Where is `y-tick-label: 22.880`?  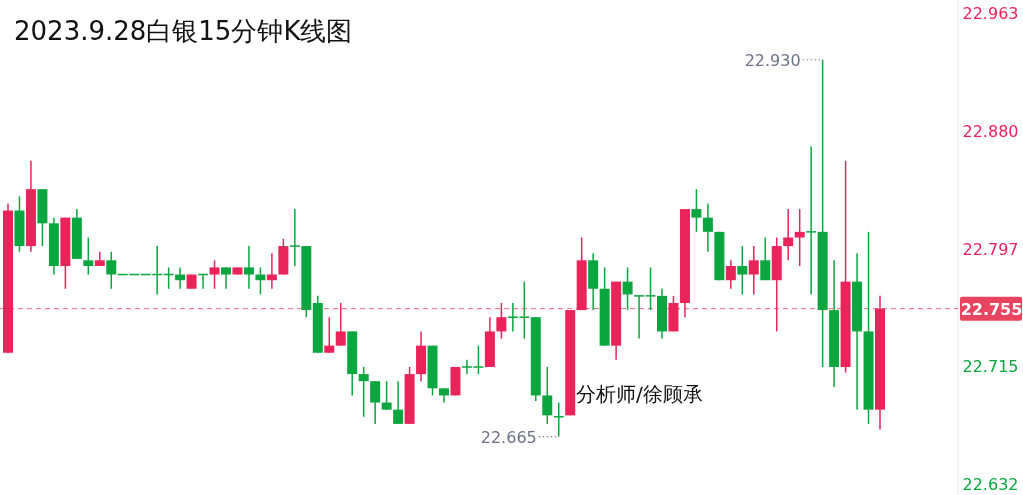
y-tick-label: 22.880 is located at coordinates (990, 131).